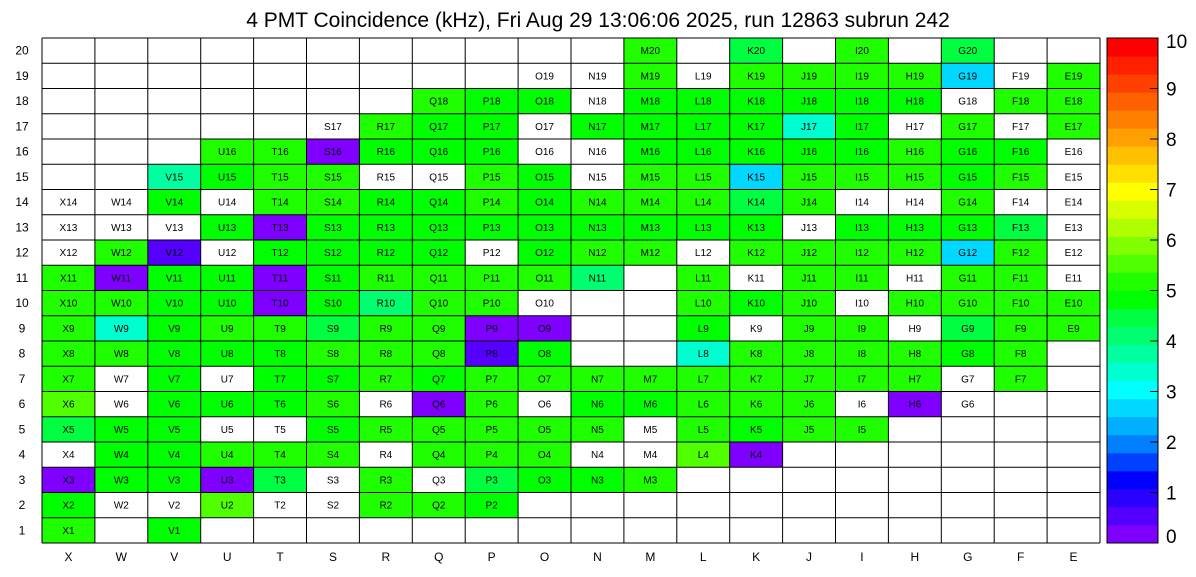 The width and height of the screenshot is (1196, 577). I want to click on cell-label-U14: U14, so click(227, 203).